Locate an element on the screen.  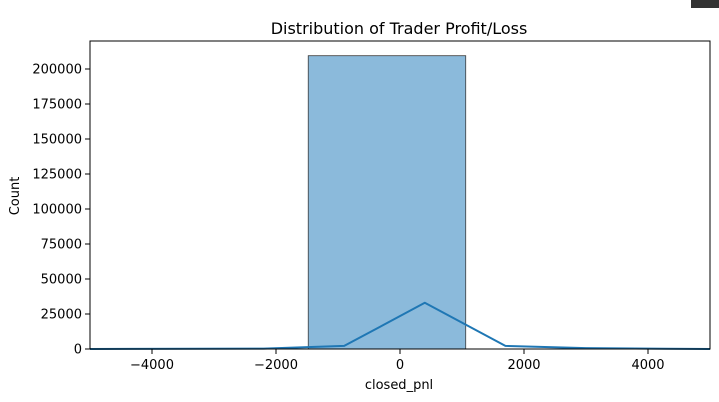
chart-title: Distribution of Trader Profit/Loss is located at coordinates (399, 28).